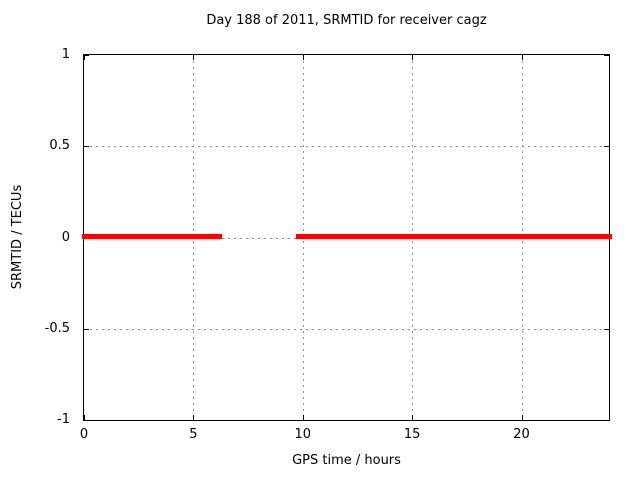 Image resolution: width=640 pixels, height=480 pixels. Describe the element at coordinates (63, 419) in the screenshot. I see `y-tick-label: -1` at that location.